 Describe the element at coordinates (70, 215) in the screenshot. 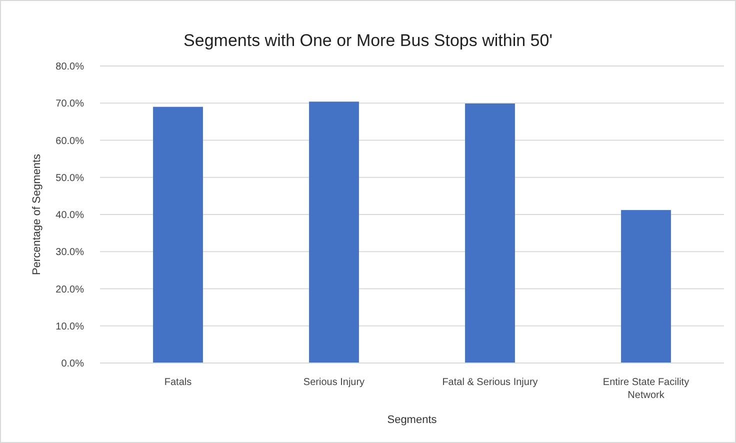

I see `y-tick-label: 40.0%` at that location.